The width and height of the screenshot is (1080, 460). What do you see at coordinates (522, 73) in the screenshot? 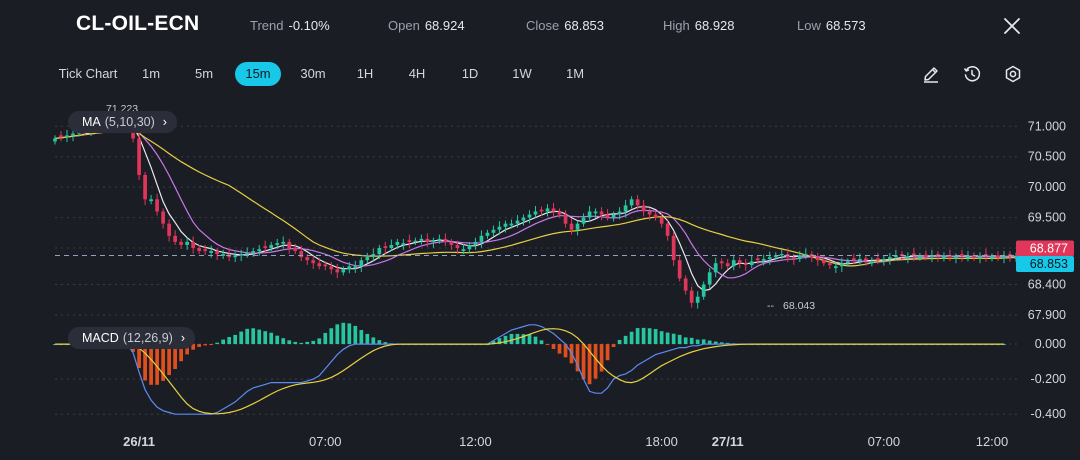
I see `tab-1w: 1W` at bounding box center [522, 73].